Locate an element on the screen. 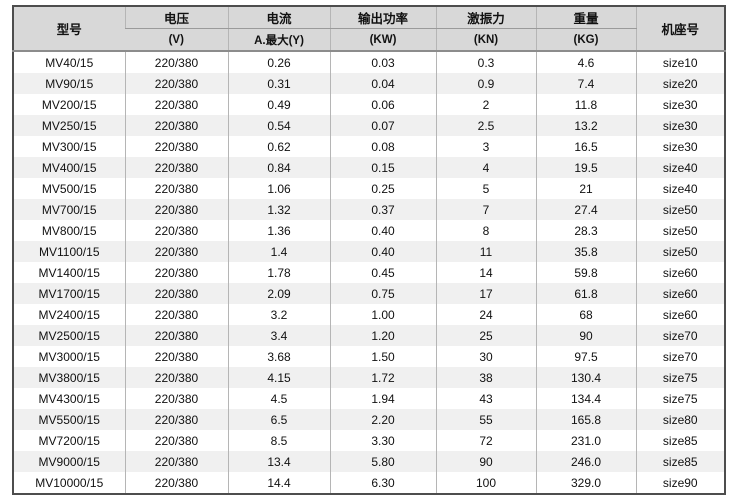 This screenshot has width=737, height=497. unit-excitation-force: (KN) is located at coordinates (485, 39).